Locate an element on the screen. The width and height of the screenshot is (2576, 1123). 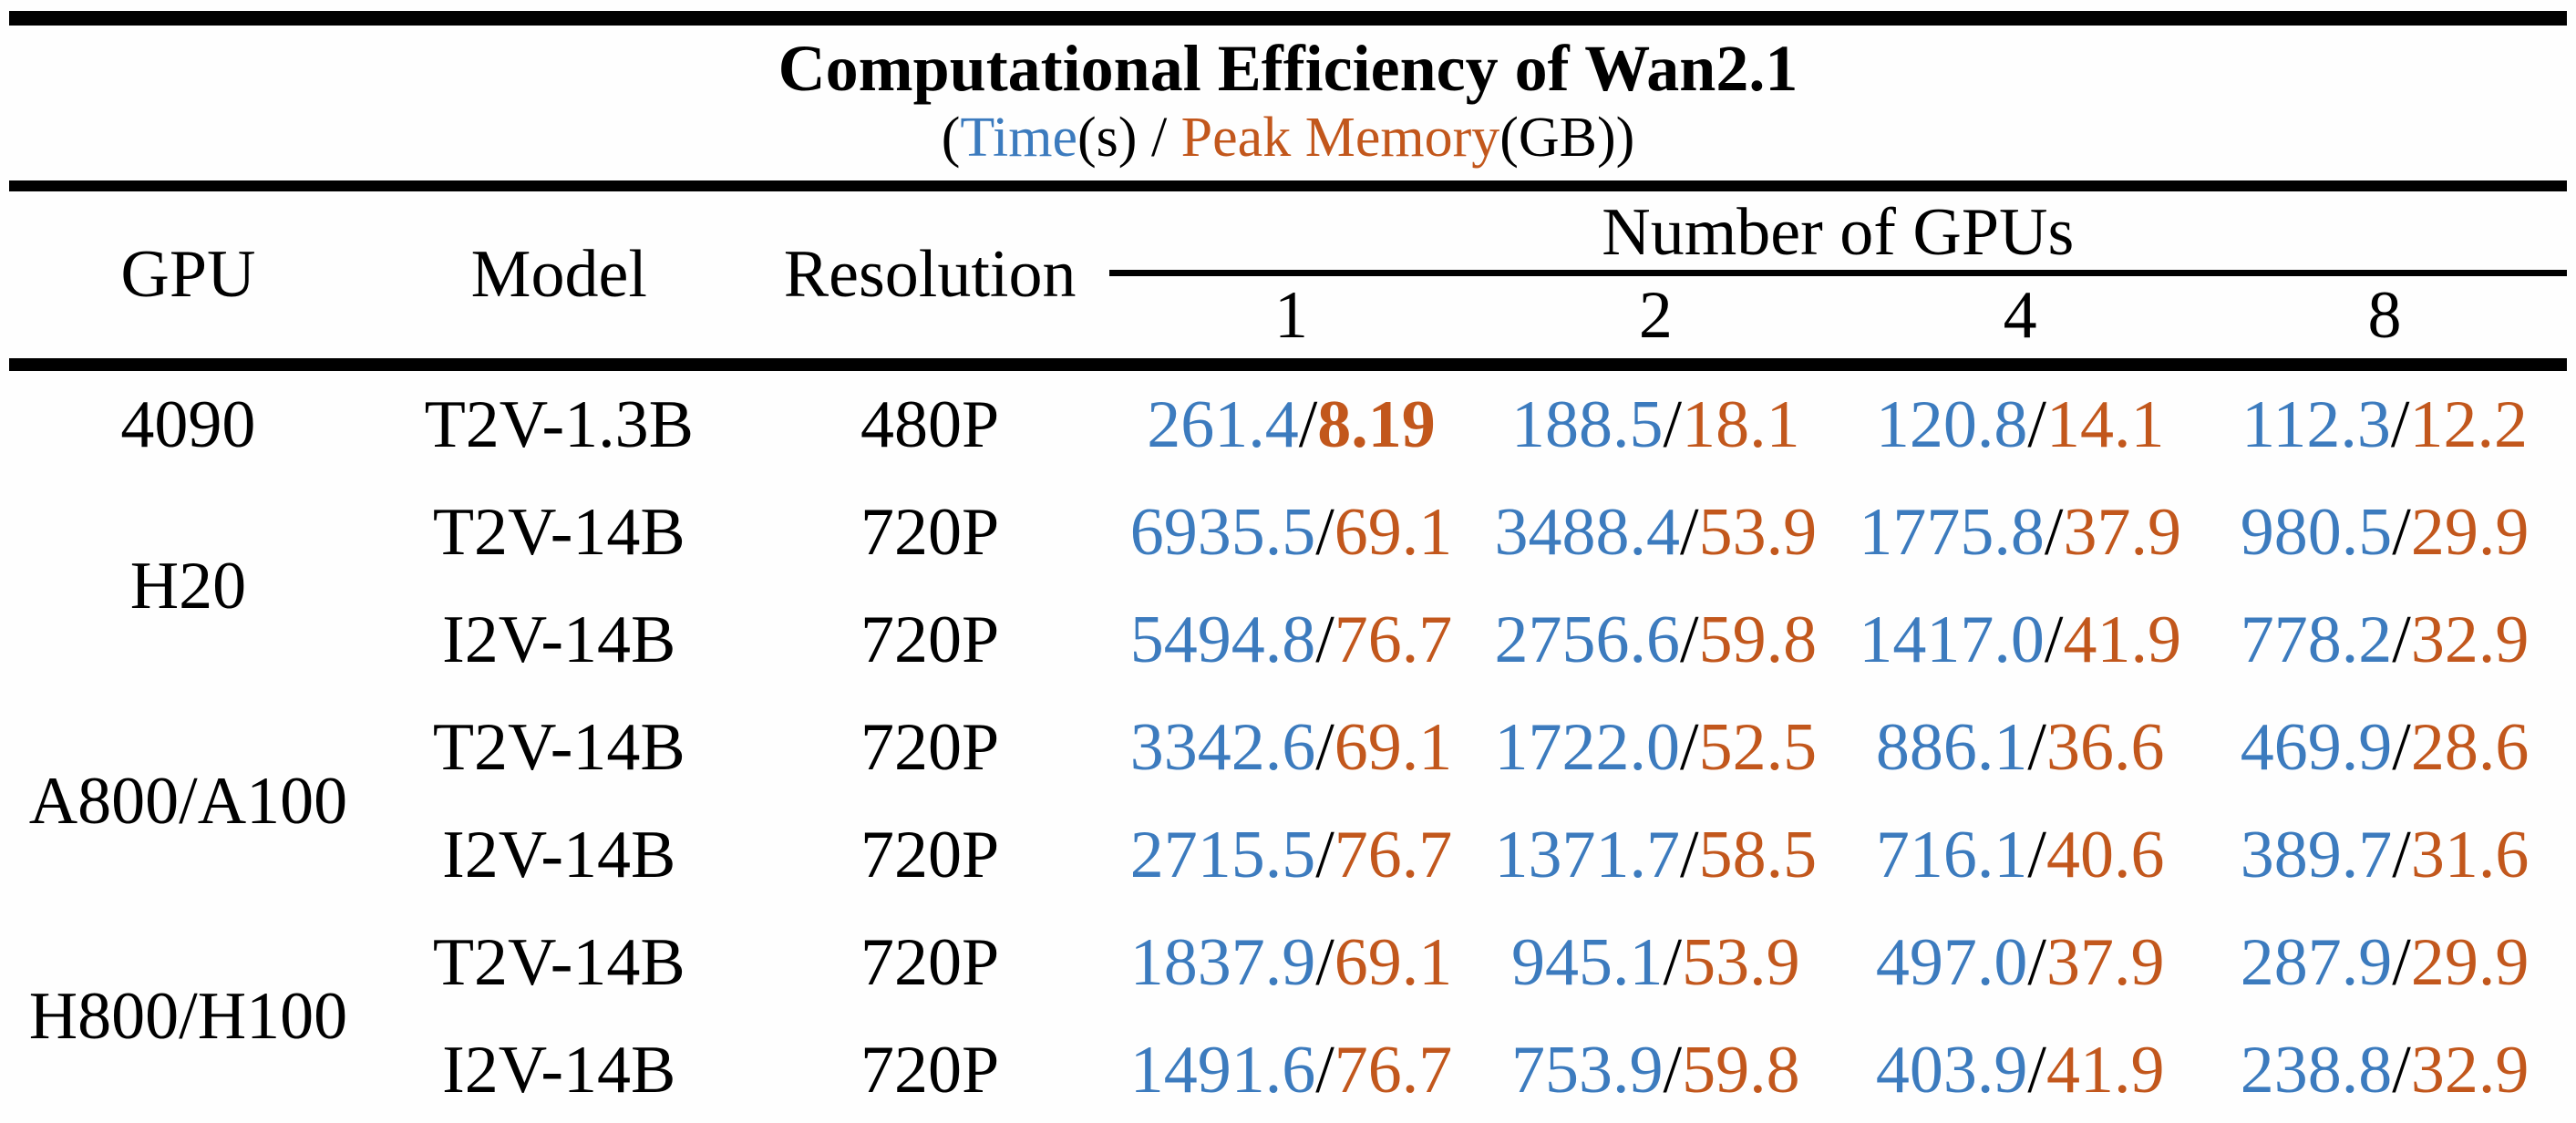
metric-cell: 753.9/59.8 is located at coordinates (1655, 1069).